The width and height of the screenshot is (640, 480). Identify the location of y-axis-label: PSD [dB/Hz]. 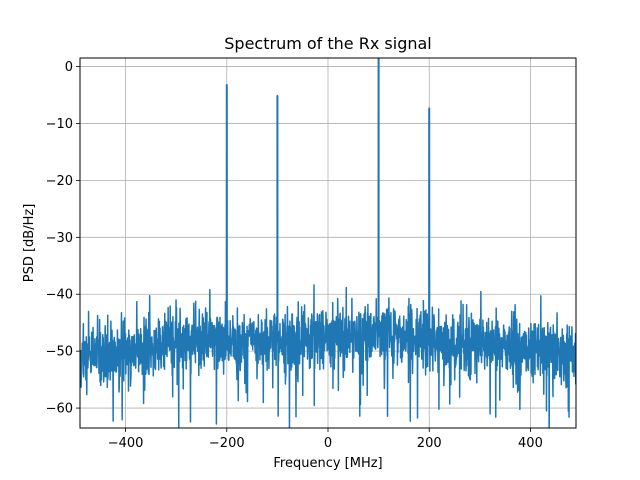
(29, 243).